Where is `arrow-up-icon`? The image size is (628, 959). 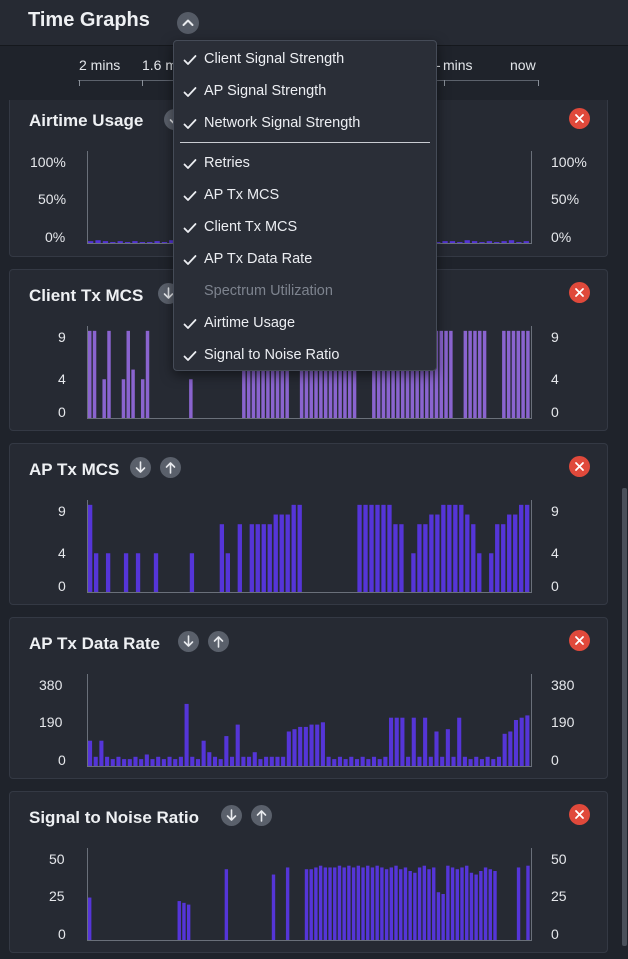
arrow-up-icon is located at coordinates (261, 816).